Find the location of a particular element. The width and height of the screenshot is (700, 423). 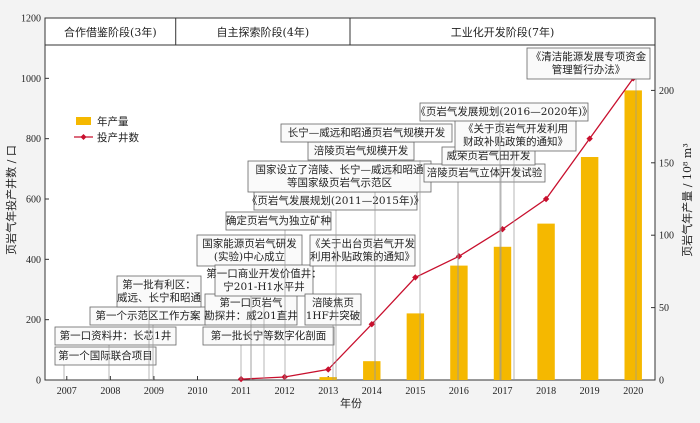

point-2018 is located at coordinates (546, 199).